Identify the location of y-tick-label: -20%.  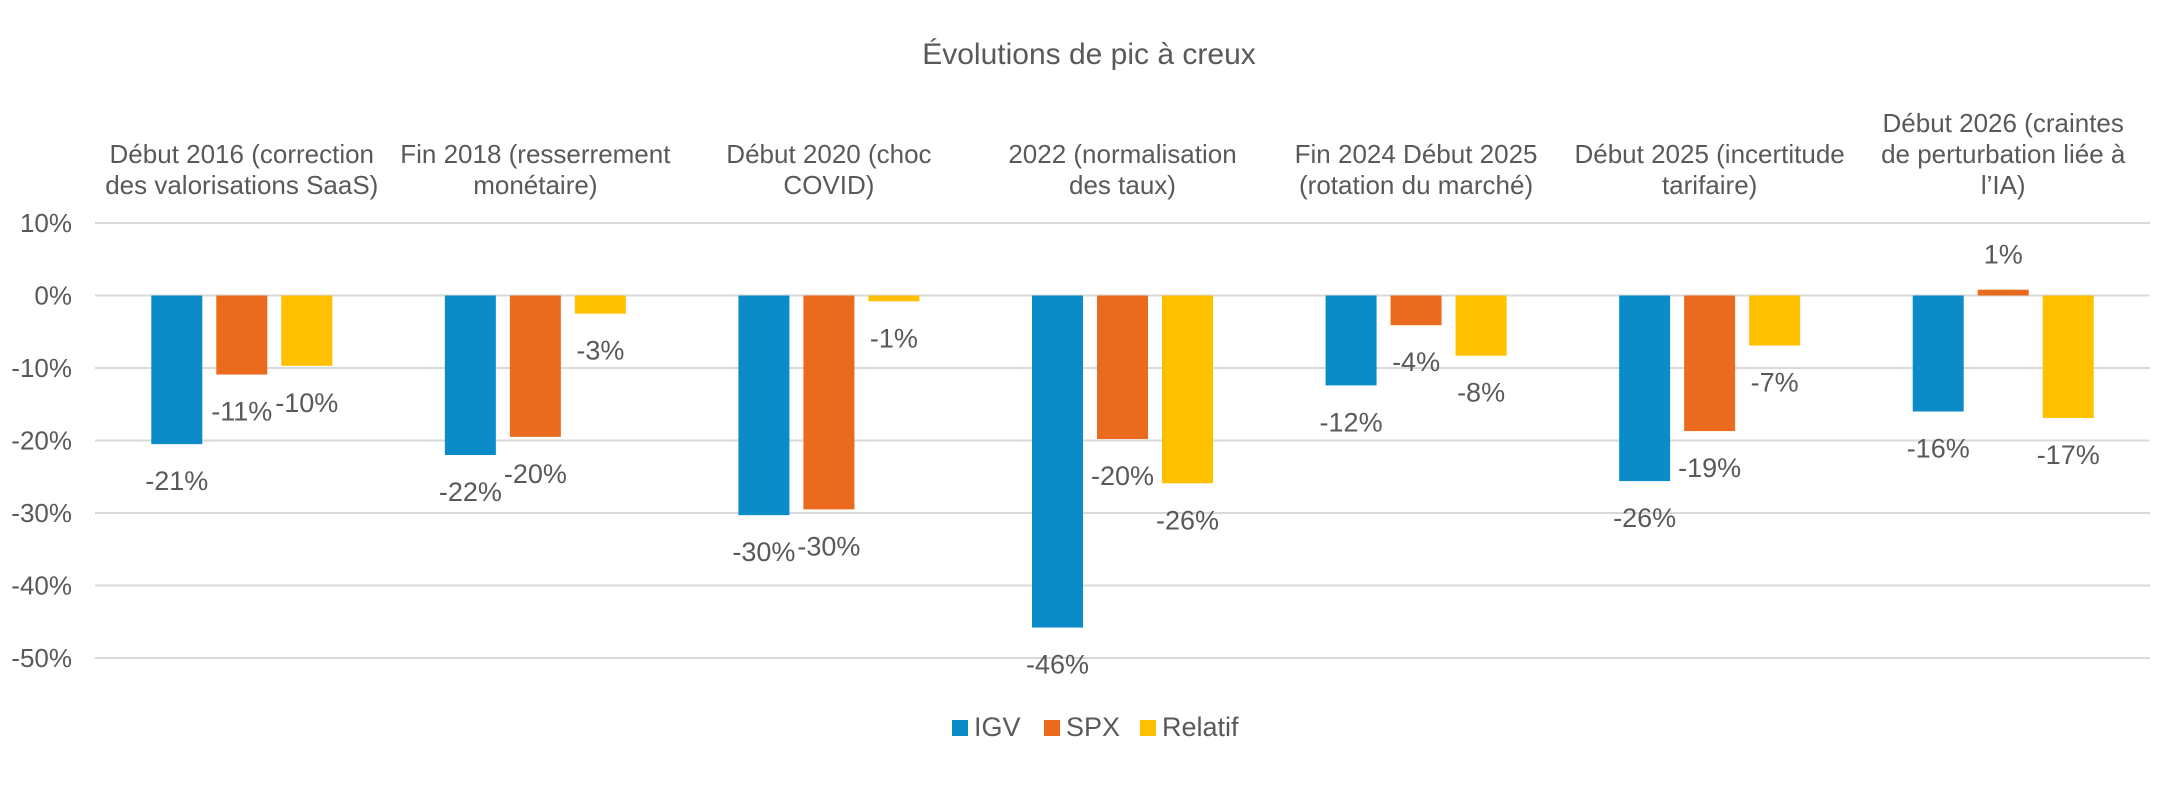
(41, 441).